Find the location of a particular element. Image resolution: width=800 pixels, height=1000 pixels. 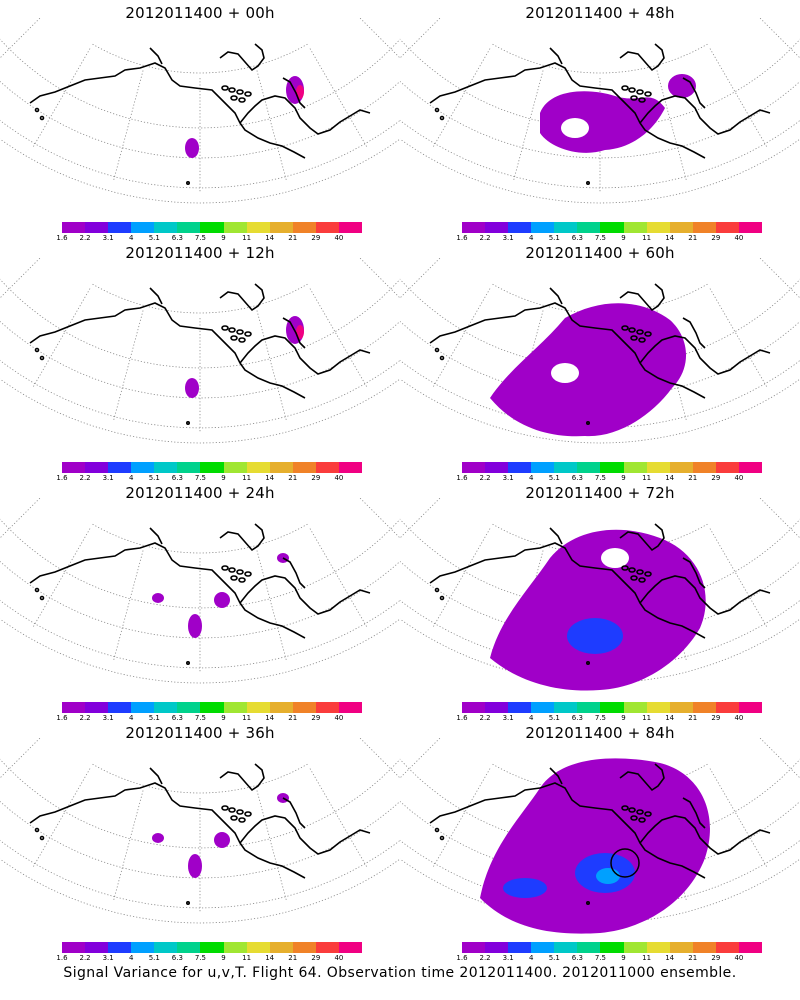

colorbar is located at coordinates (212, 227).